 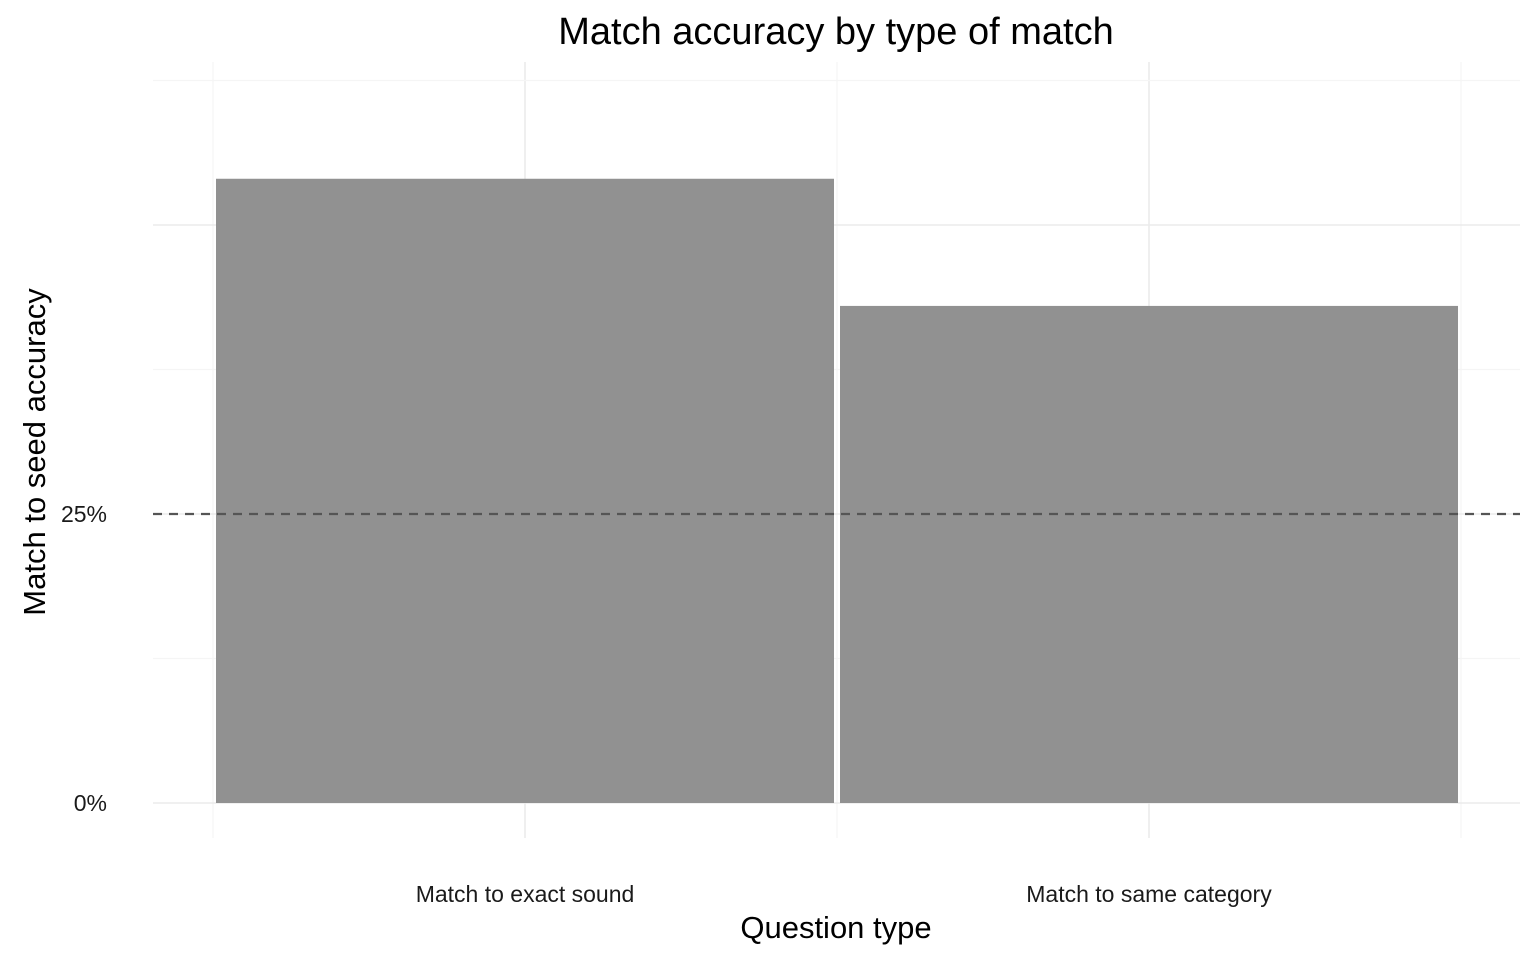 What do you see at coordinates (84, 658) in the screenshot?
I see `y-axis-ticks: 0% 25%` at bounding box center [84, 658].